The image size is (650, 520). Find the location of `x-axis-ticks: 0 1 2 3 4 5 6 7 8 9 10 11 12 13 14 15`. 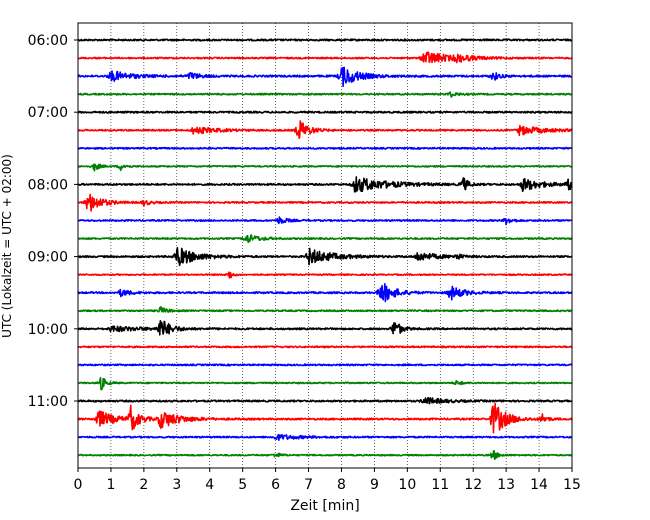

x-axis-ticks: 0 1 2 3 4 5 6 7 8 9 10 11 12 13 14 15 is located at coordinates (327, 480).